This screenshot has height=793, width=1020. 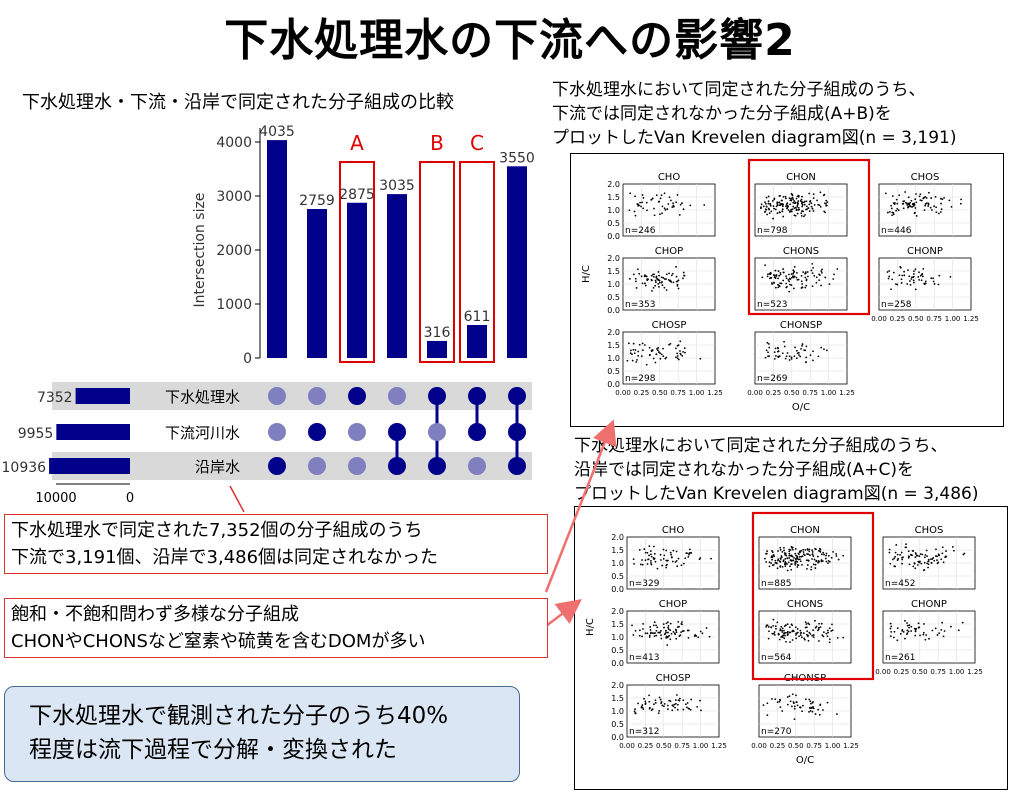 I want to click on x-tick-label: 0.75, so click(x=682, y=746).